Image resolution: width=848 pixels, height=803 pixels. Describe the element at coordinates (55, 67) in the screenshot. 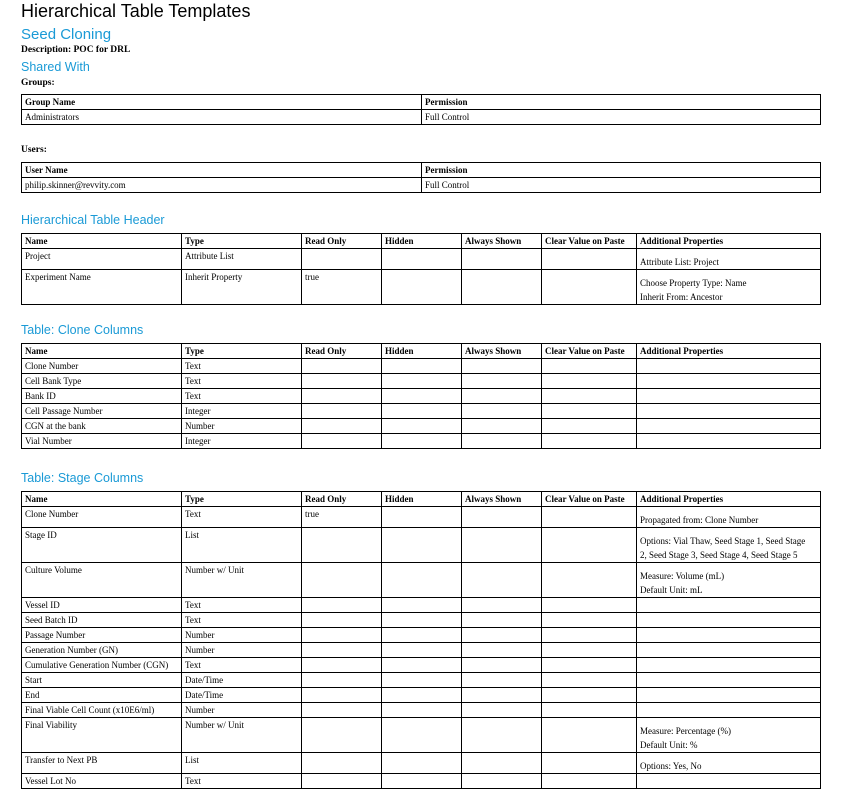

I see `shared-with-heading: Shared With` at that location.